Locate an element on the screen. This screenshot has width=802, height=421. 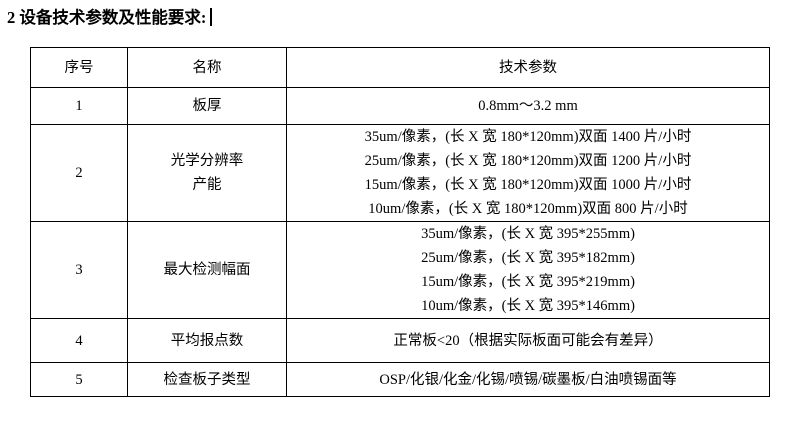
cell-no: 2 is located at coordinates (79, 173).